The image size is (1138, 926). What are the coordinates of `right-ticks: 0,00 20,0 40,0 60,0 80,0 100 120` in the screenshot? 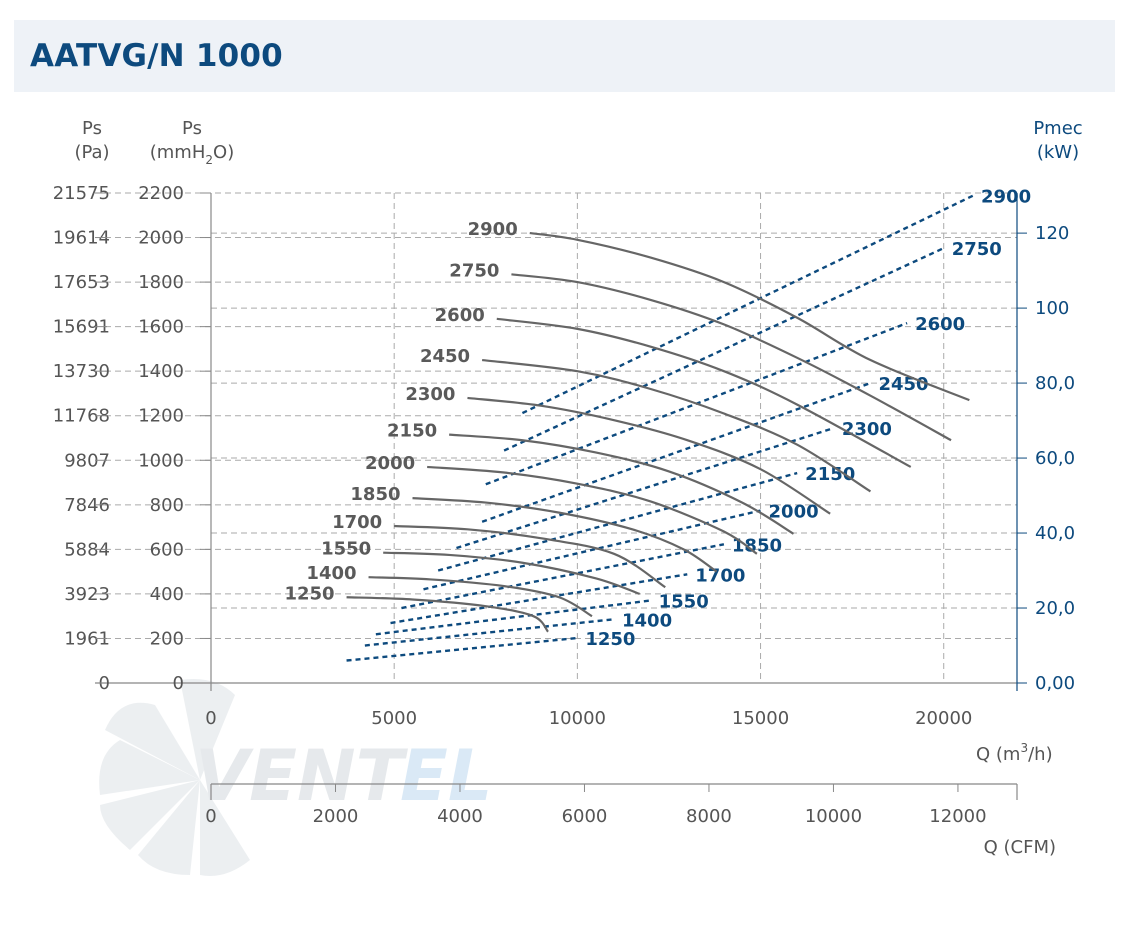 It's located at (1046, 458).